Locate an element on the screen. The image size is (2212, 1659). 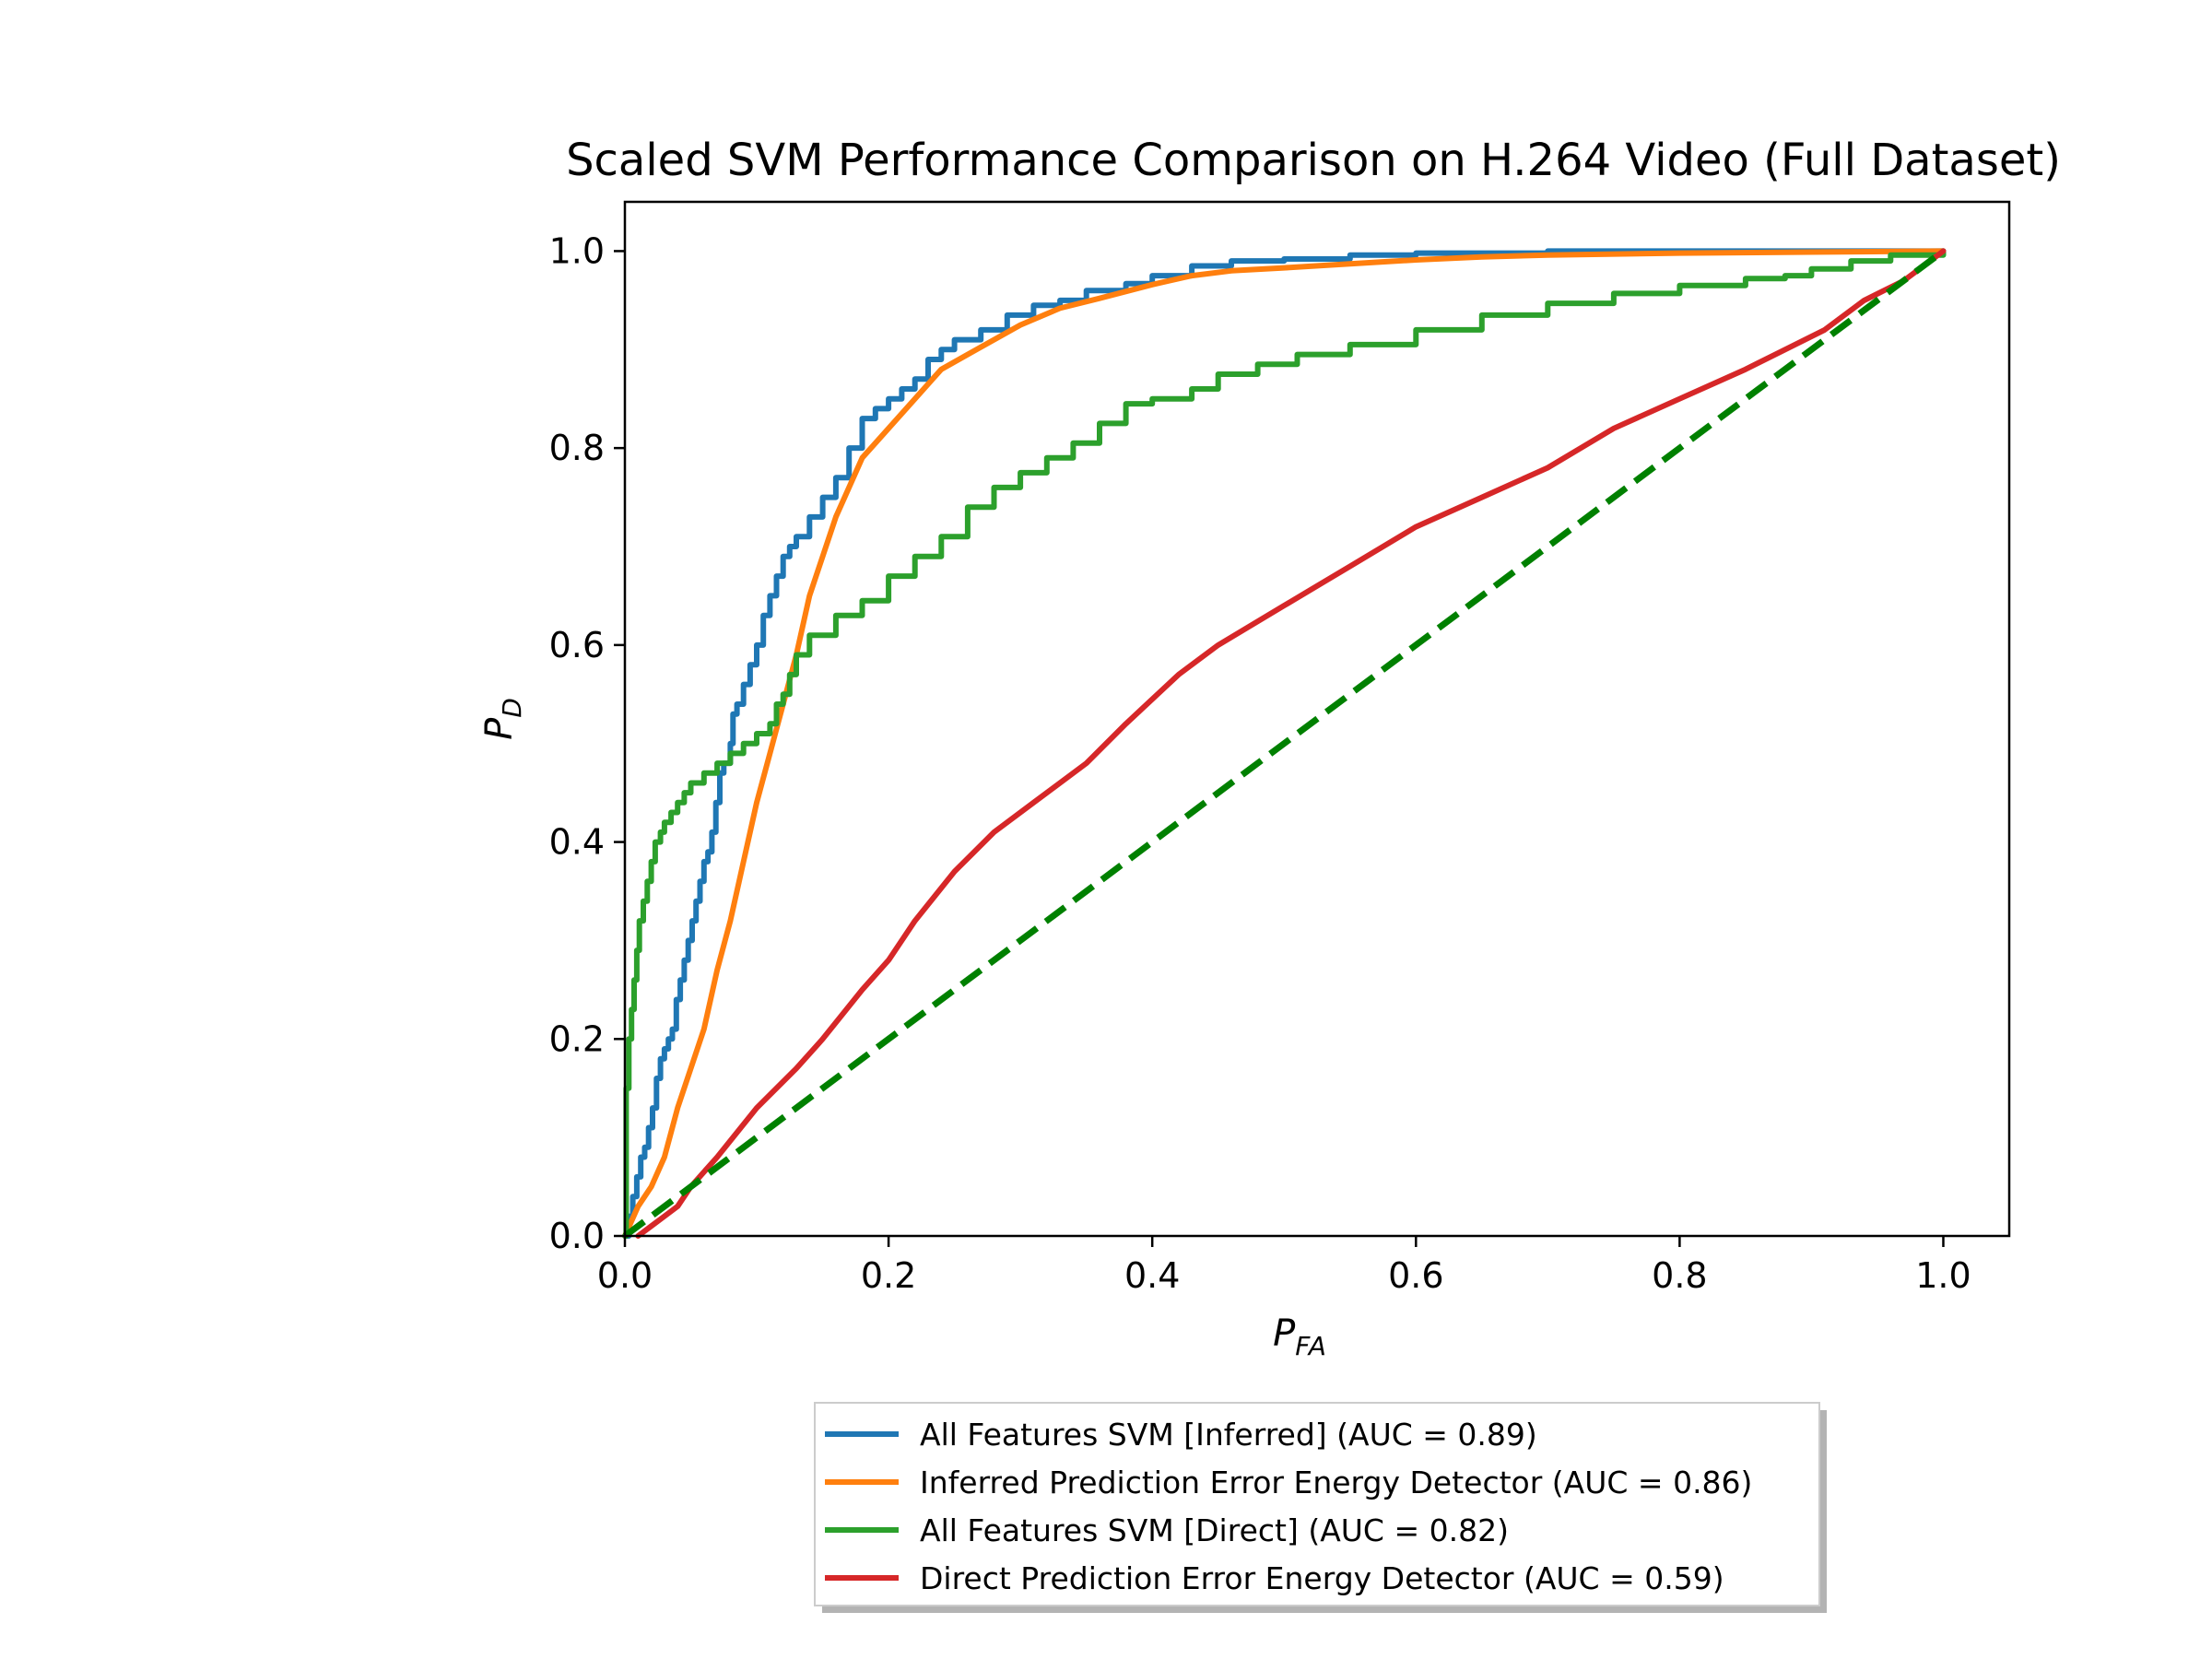
y-axis-label-main: P is located at coordinates (499, 728).